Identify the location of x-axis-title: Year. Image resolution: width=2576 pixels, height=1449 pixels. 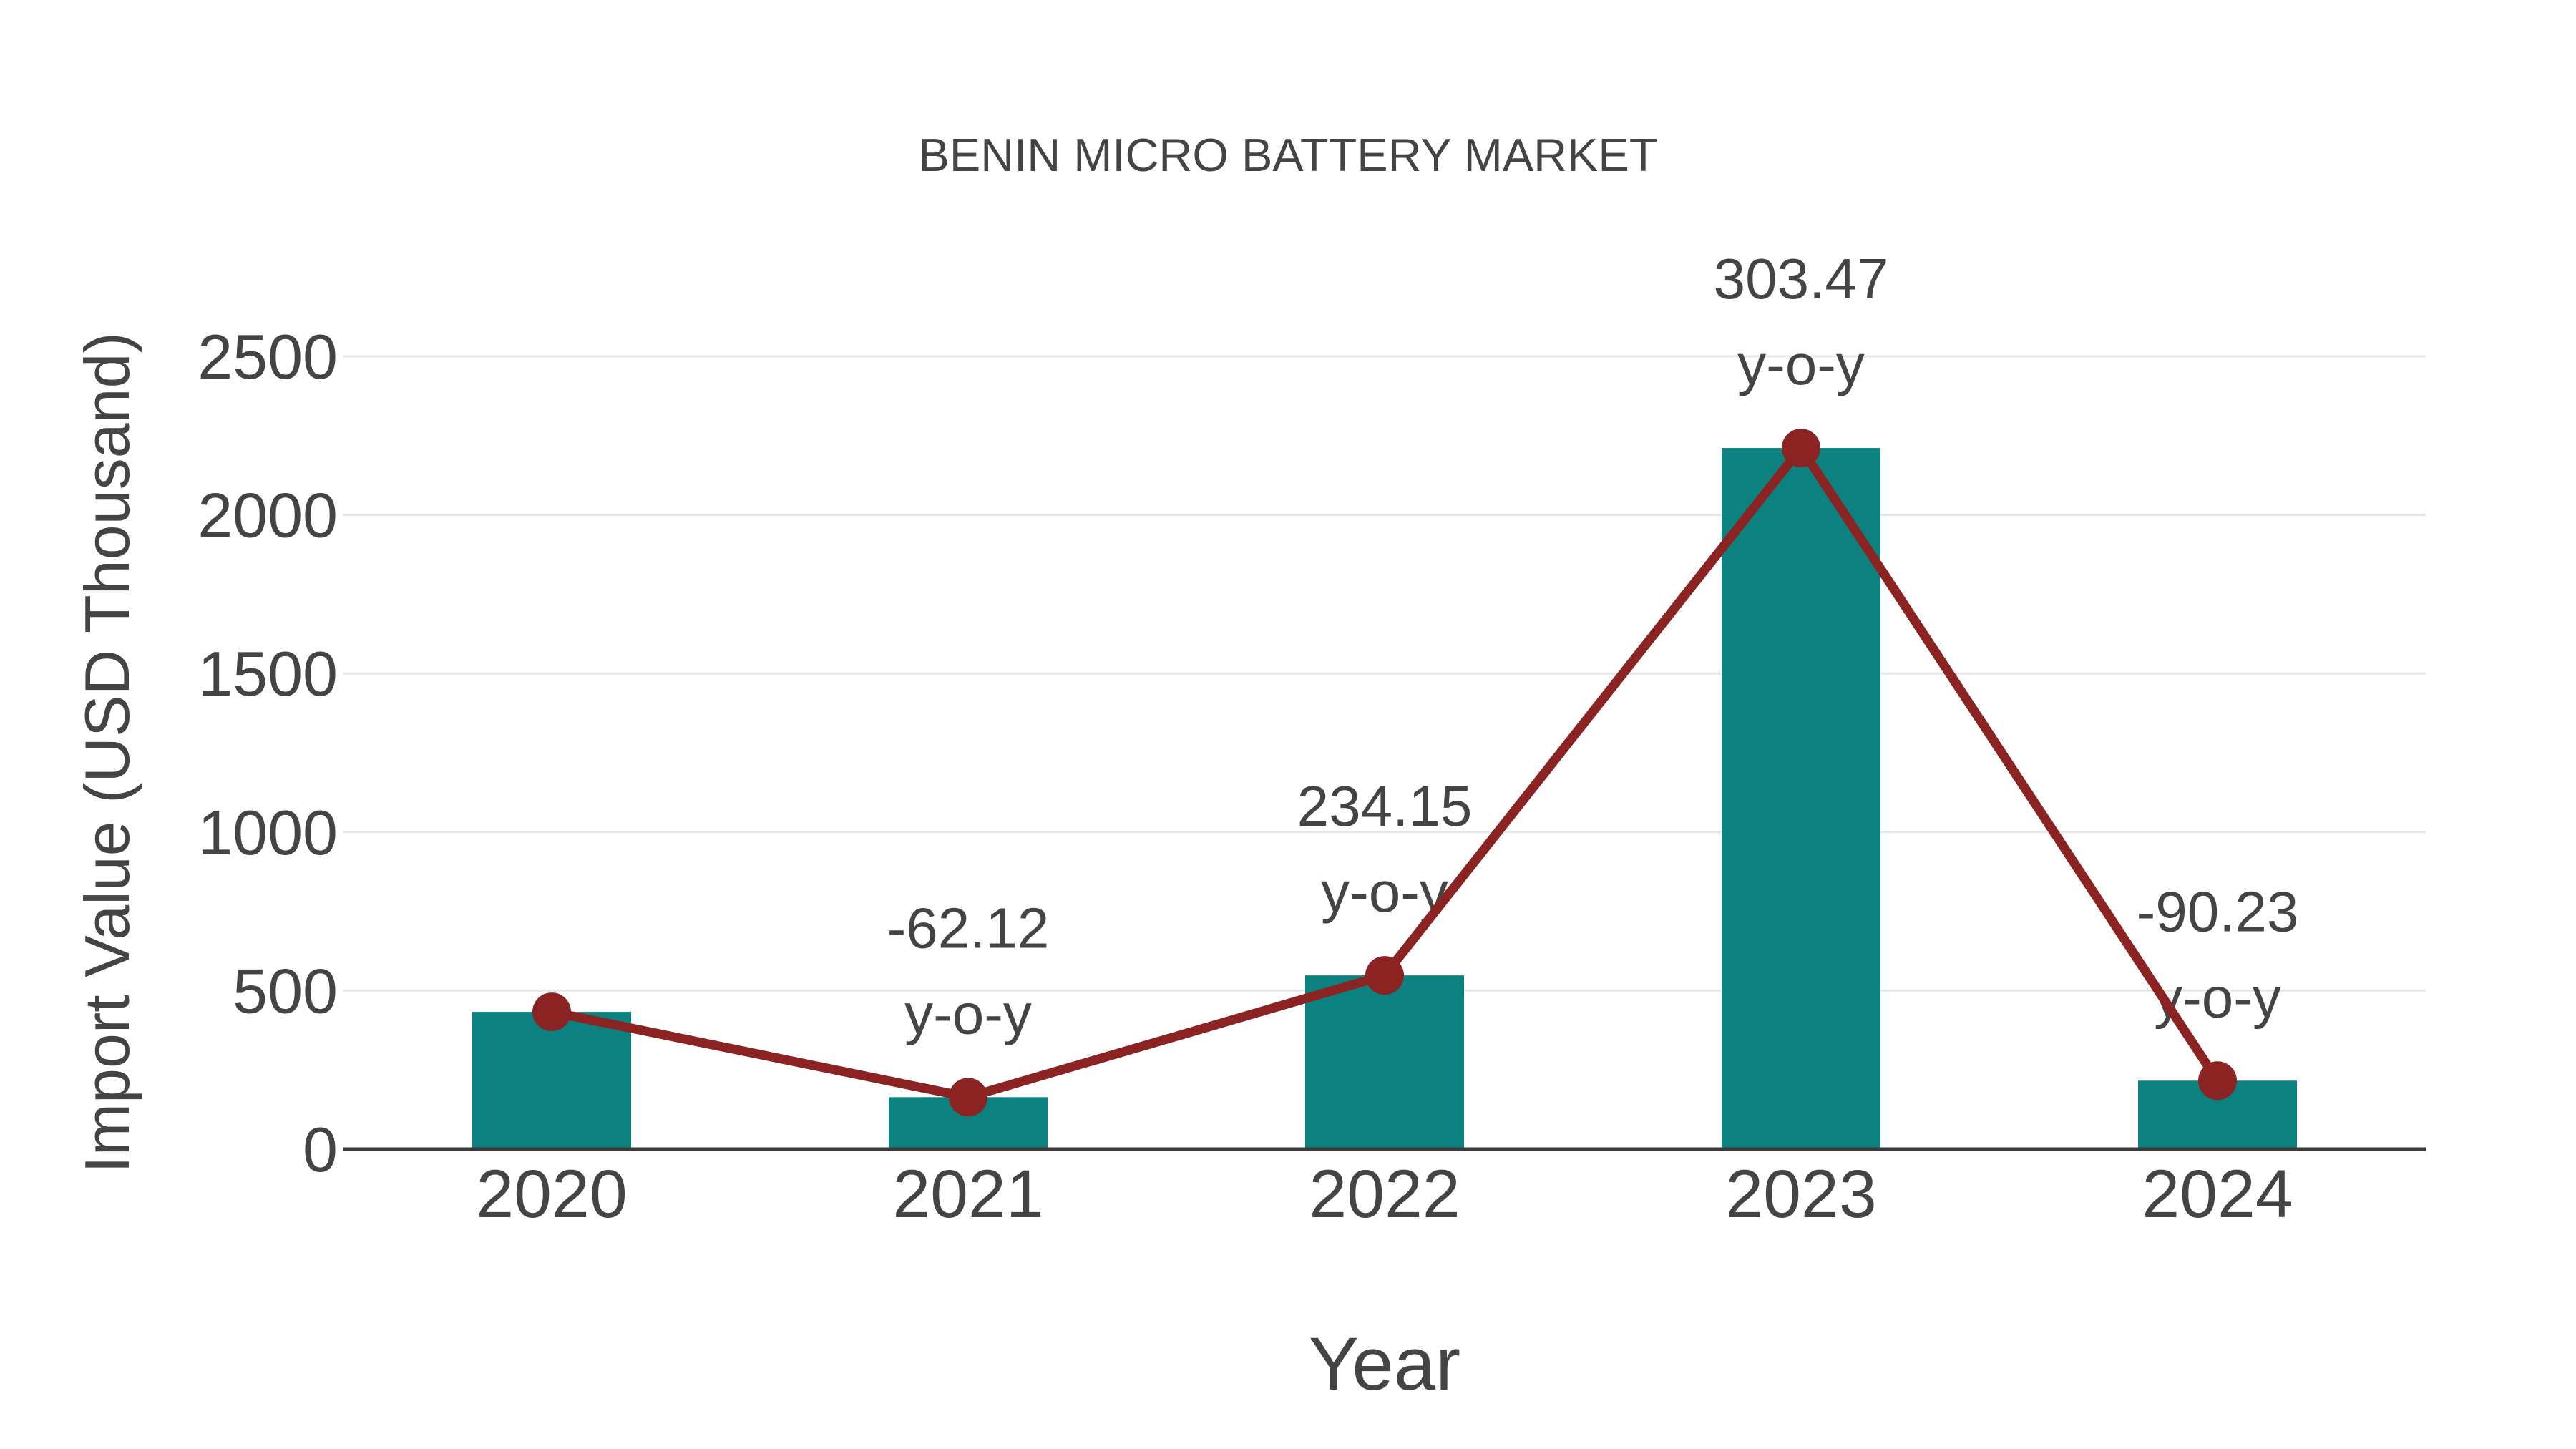
(1384, 1364).